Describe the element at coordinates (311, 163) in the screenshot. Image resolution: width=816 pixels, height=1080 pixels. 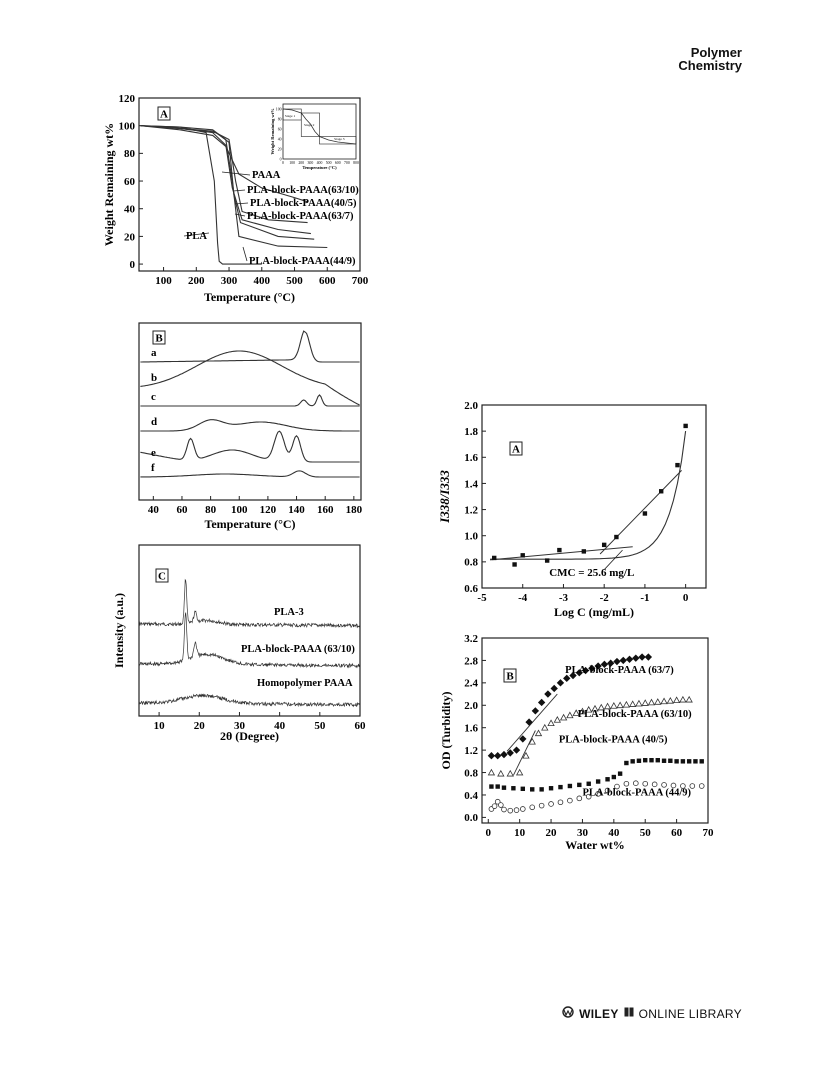
I see `tga-inset-x-tick-label: 300` at that location.